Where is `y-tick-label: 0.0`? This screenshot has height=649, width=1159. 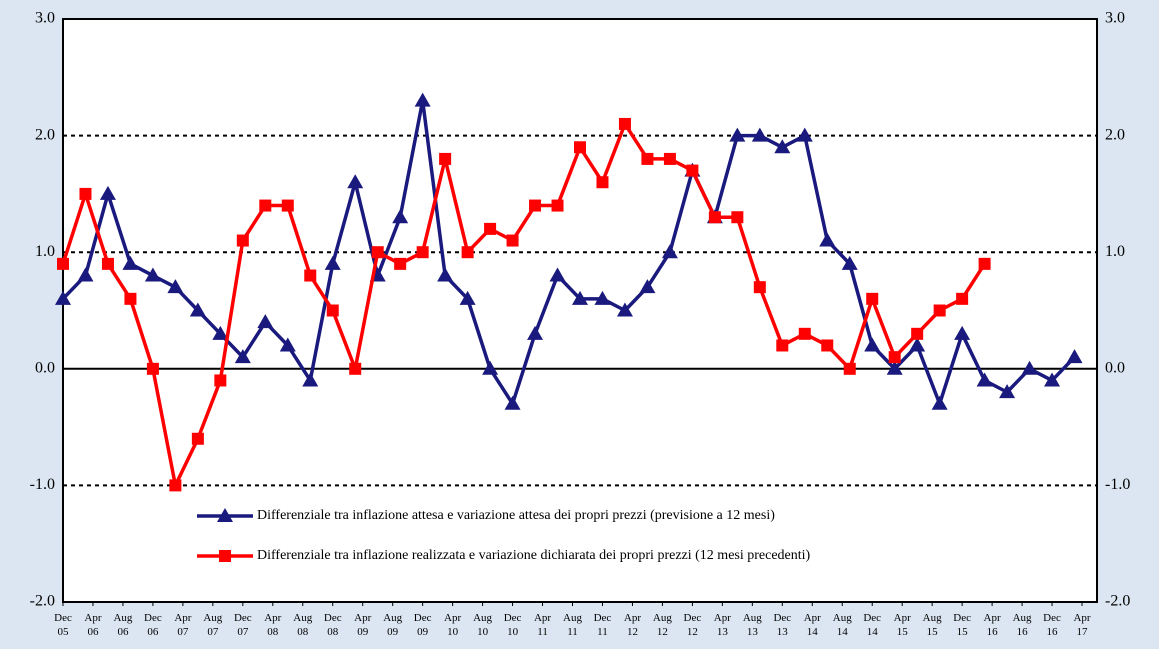
y-tick-label: 0.0 is located at coordinates (45, 367).